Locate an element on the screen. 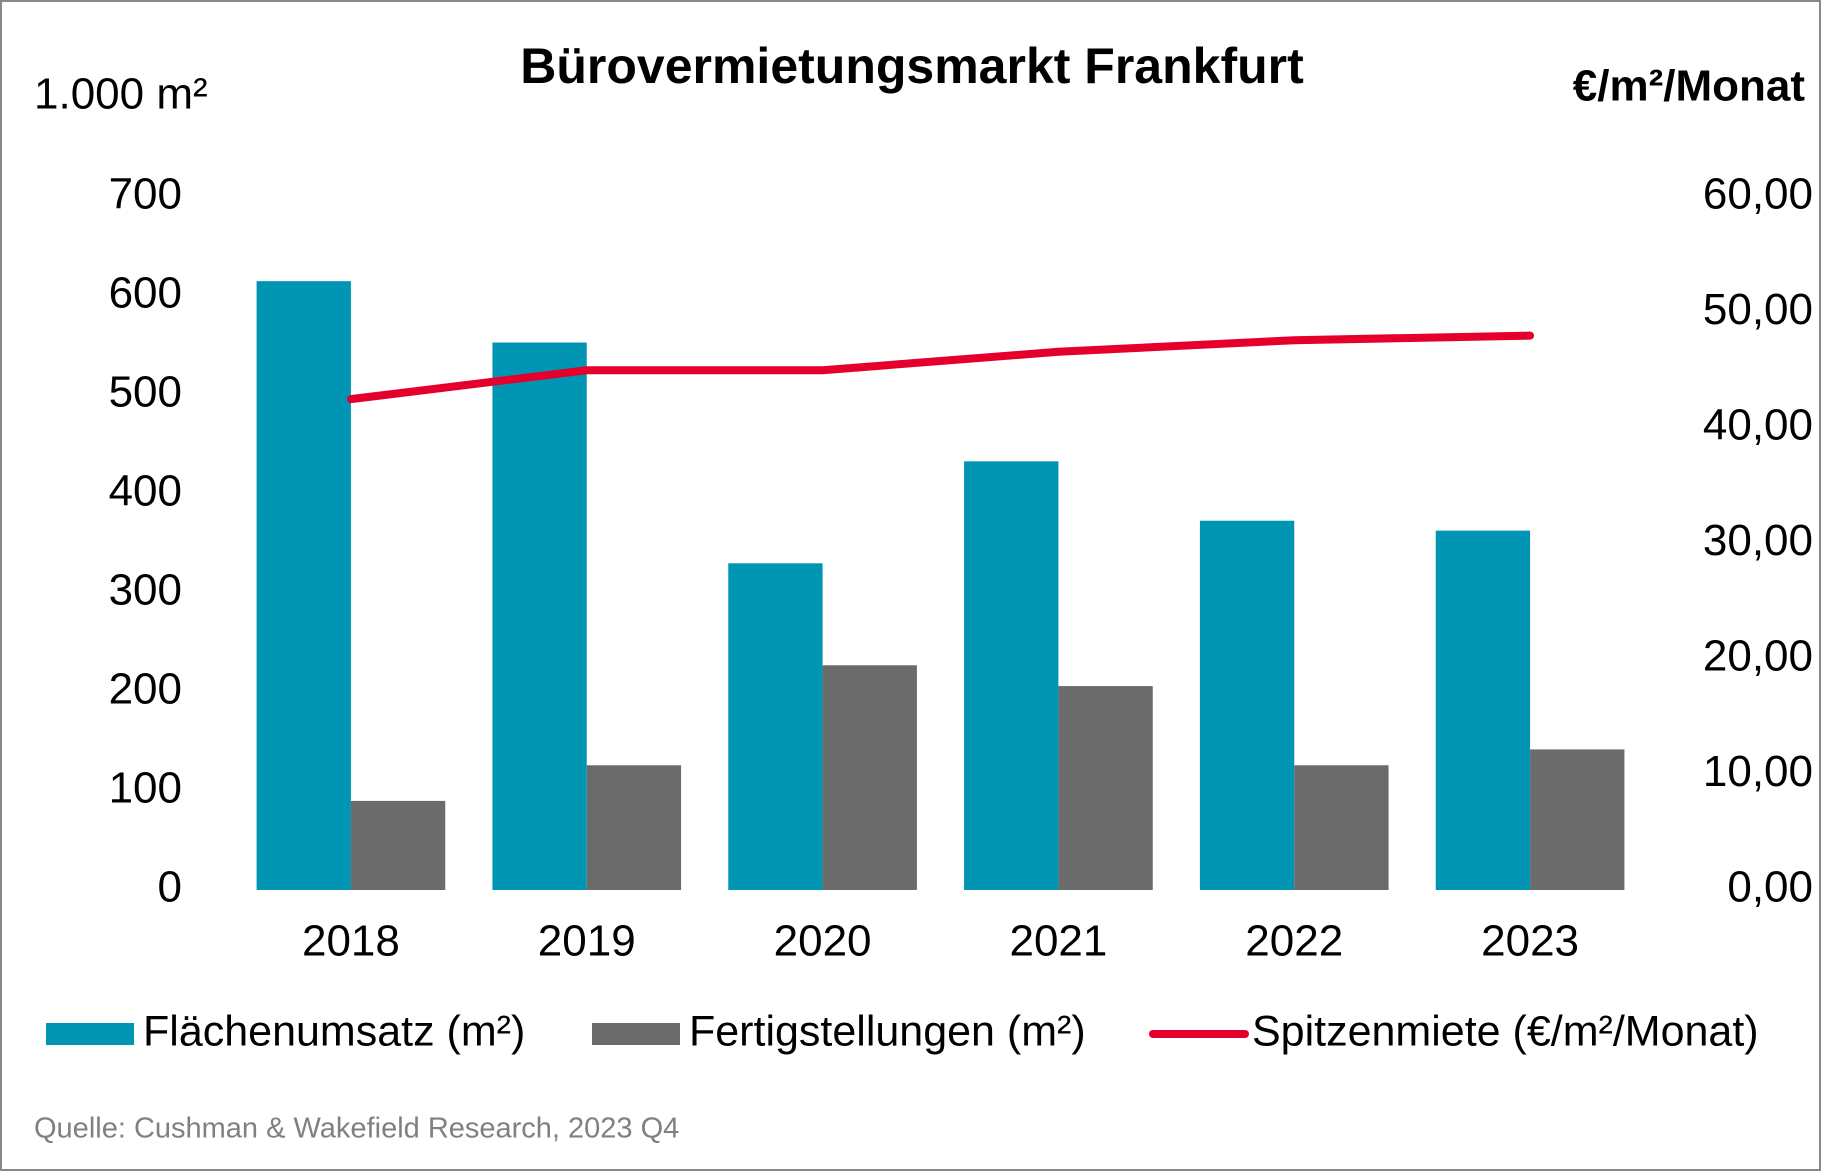  y2-tick-label: 10,00 is located at coordinates (1758, 771).